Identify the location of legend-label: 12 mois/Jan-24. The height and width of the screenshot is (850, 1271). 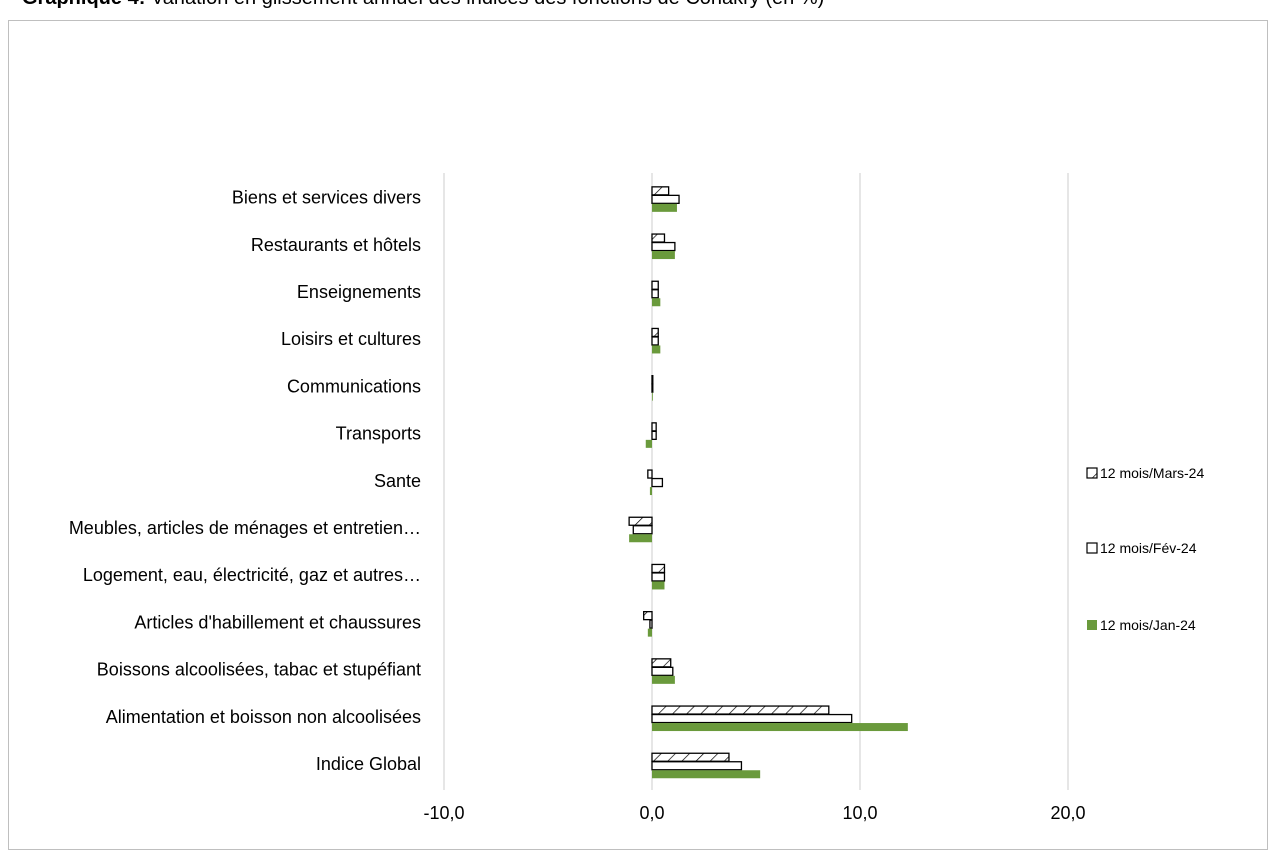
(1148, 625).